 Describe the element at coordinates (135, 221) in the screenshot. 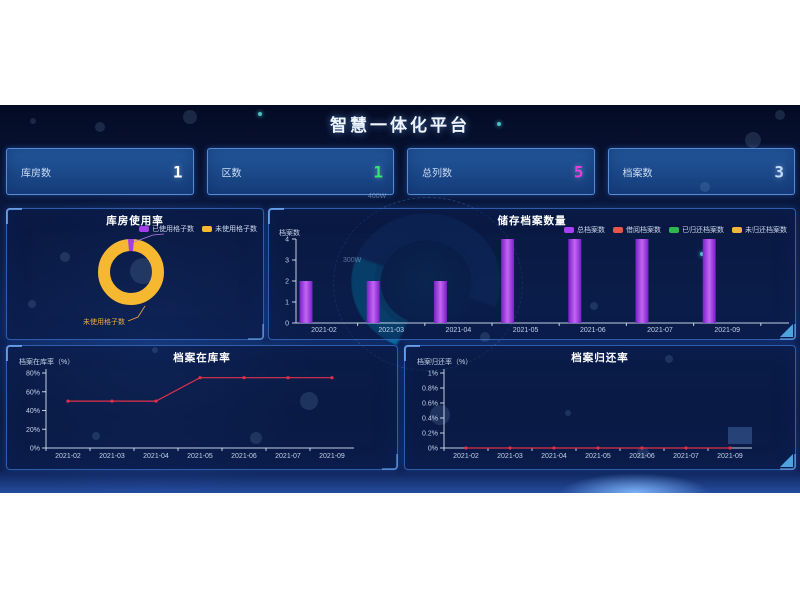

I see `panel-title: 库房使用率` at that location.